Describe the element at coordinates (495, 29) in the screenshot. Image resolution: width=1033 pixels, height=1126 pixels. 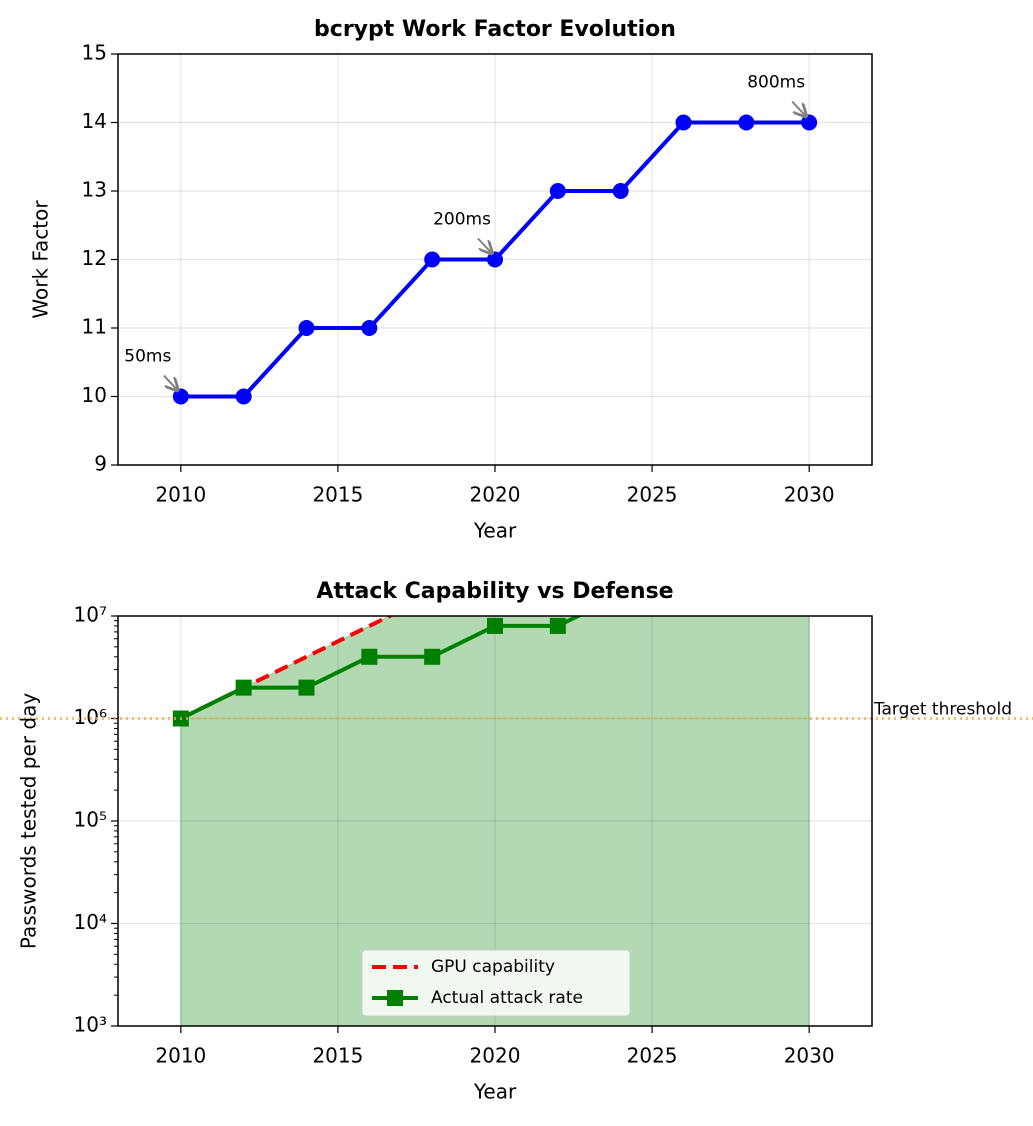
I see `chart-title: bcrypt Work Factor Evolution` at that location.